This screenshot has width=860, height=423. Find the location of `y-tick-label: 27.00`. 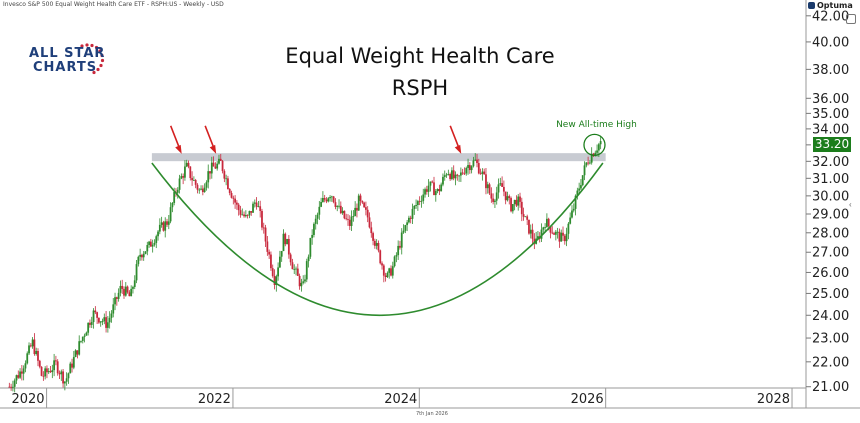

y-tick-label: 27.00 is located at coordinates (830, 253).